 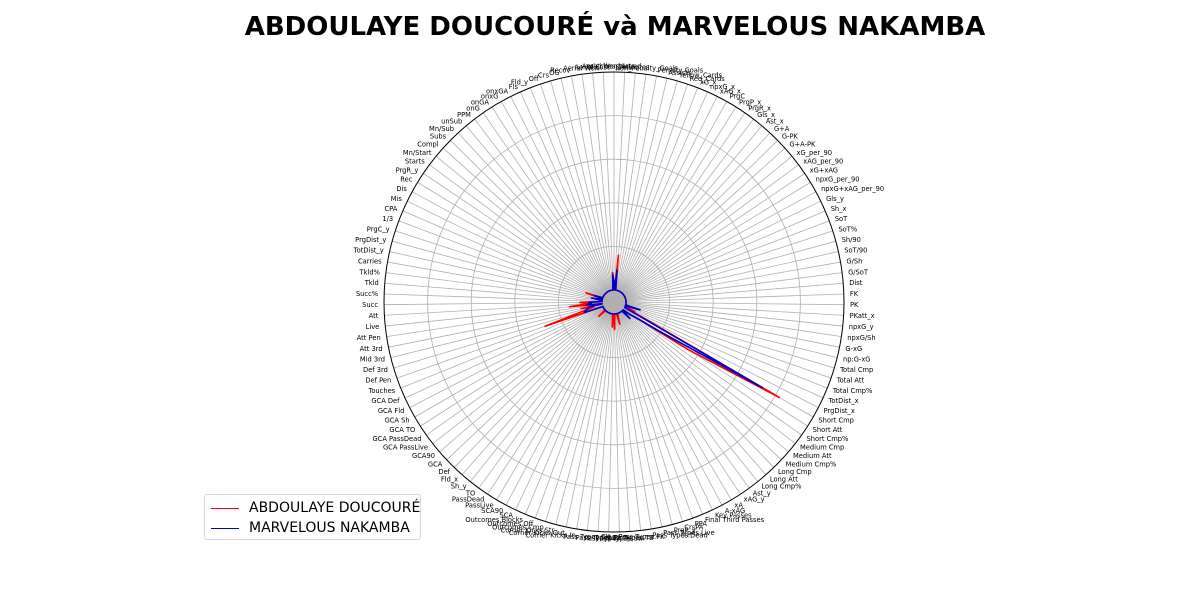 What do you see at coordinates (838, 180) in the screenshot?
I see `category-label-npxg-per-90: npxG_per_90` at bounding box center [838, 180].